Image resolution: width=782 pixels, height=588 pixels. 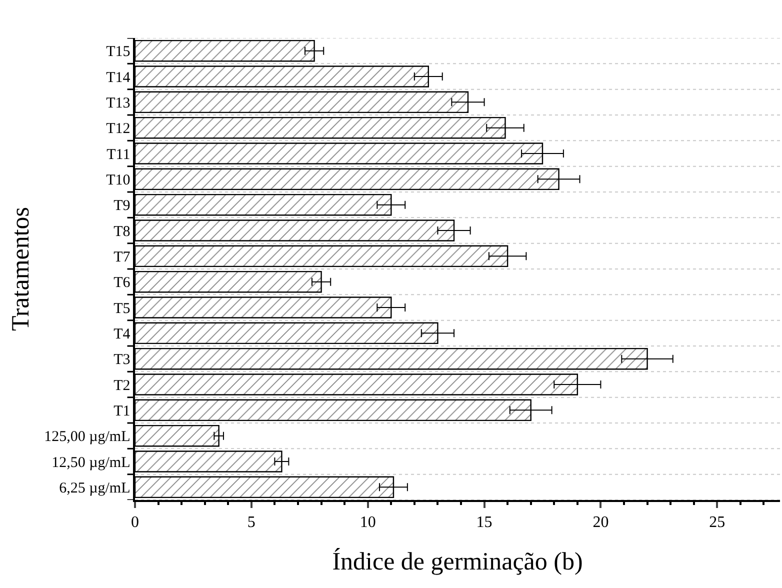 I want to click on y-tick-label: T15, so click(x=118, y=52).